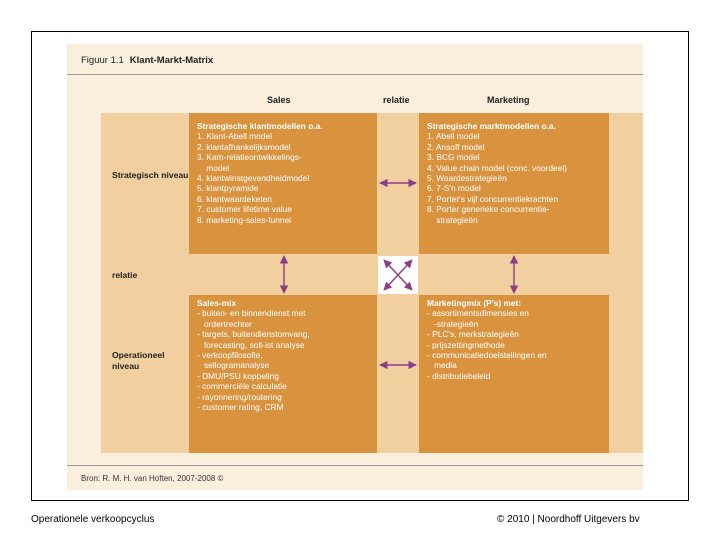 The width and height of the screenshot is (720, 540). Describe the element at coordinates (102, 60) in the screenshot. I see `figure-number: Figuur 1.1` at that location.